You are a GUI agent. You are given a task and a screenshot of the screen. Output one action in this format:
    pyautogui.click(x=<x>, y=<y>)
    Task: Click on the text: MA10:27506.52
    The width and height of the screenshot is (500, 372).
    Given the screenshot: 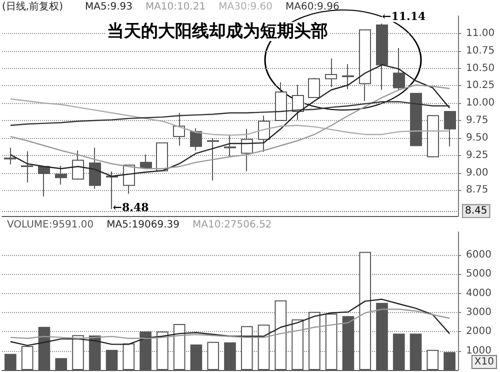 What is the action you would take?
    pyautogui.click(x=232, y=225)
    